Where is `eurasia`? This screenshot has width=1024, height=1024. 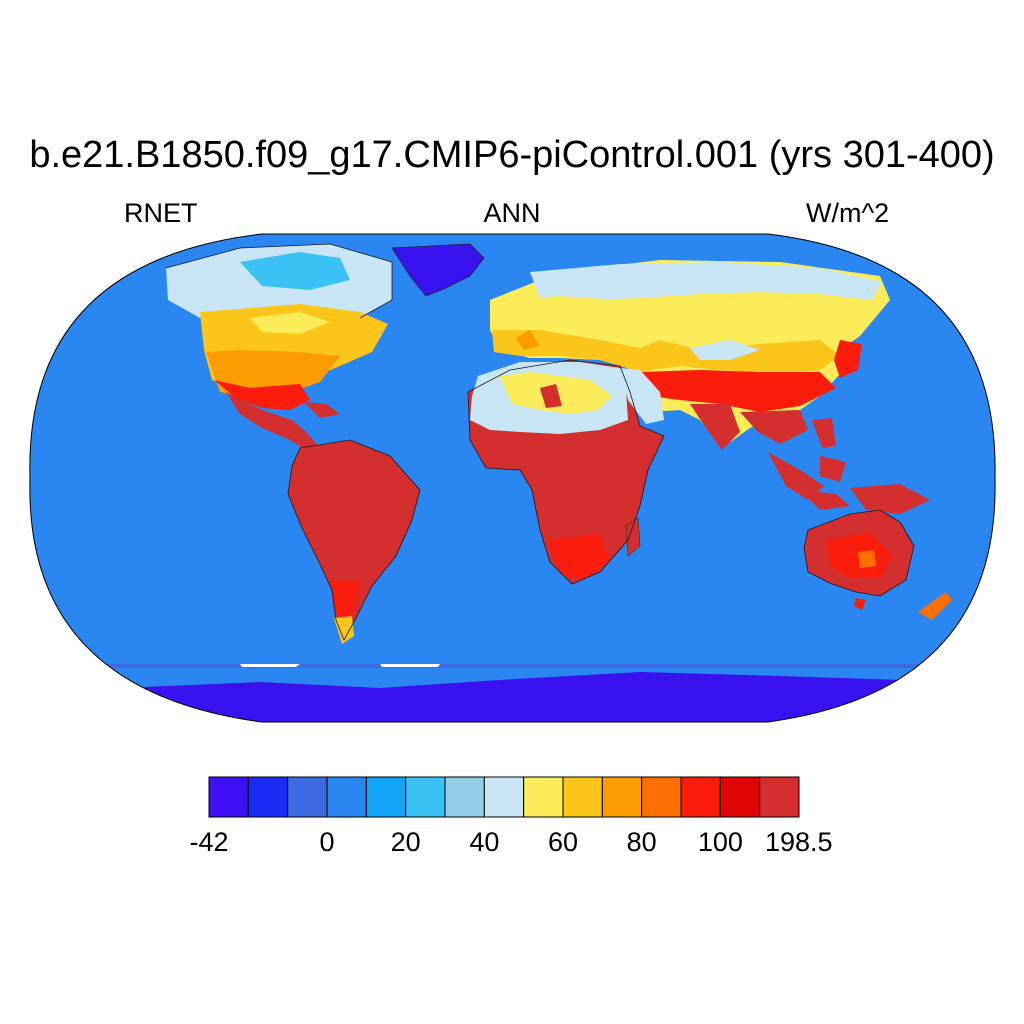 eurasia is located at coordinates (690, 355).